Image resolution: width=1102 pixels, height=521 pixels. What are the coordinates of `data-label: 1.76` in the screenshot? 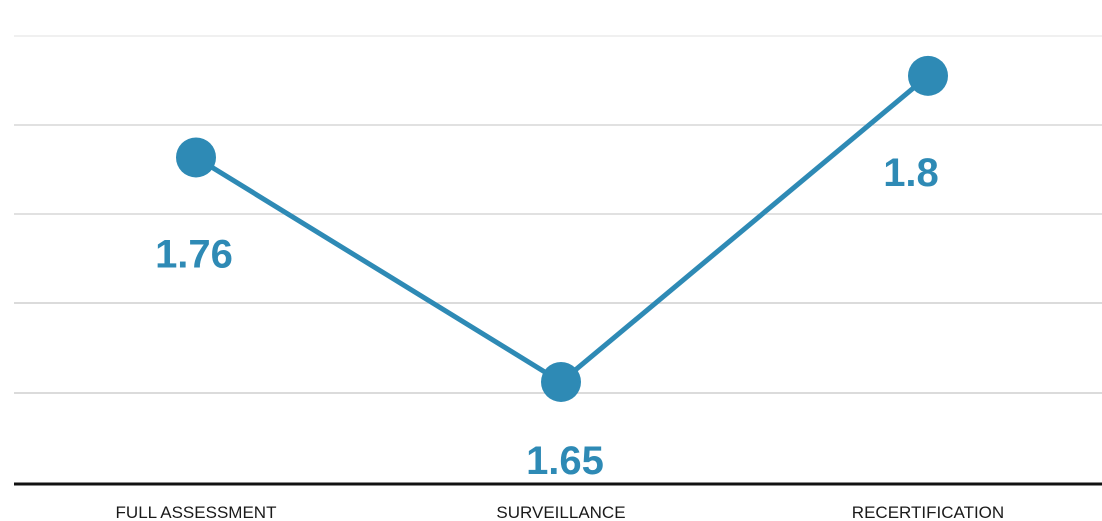 It's located at (194, 254).